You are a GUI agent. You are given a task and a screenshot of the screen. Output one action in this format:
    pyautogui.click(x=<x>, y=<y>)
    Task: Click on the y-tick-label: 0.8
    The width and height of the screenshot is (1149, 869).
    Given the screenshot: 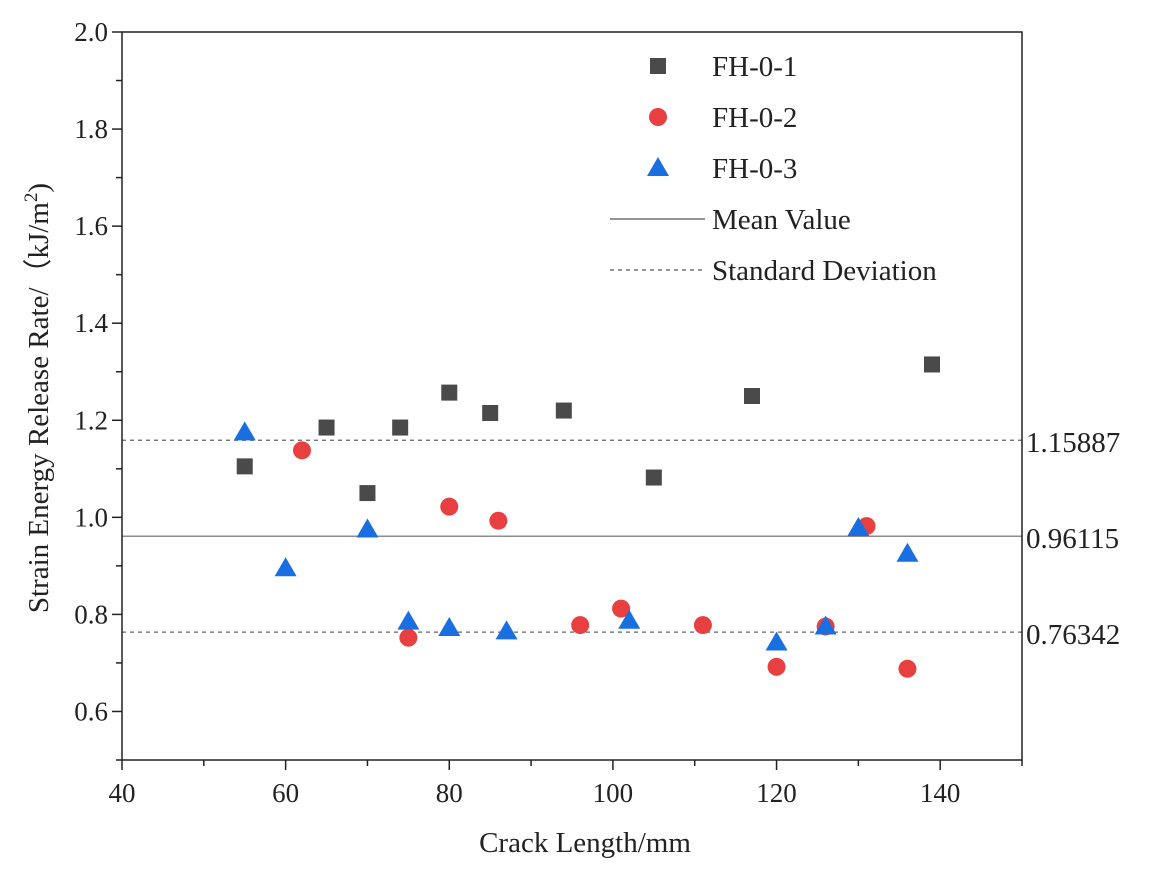 What is the action you would take?
    pyautogui.click(x=91, y=614)
    